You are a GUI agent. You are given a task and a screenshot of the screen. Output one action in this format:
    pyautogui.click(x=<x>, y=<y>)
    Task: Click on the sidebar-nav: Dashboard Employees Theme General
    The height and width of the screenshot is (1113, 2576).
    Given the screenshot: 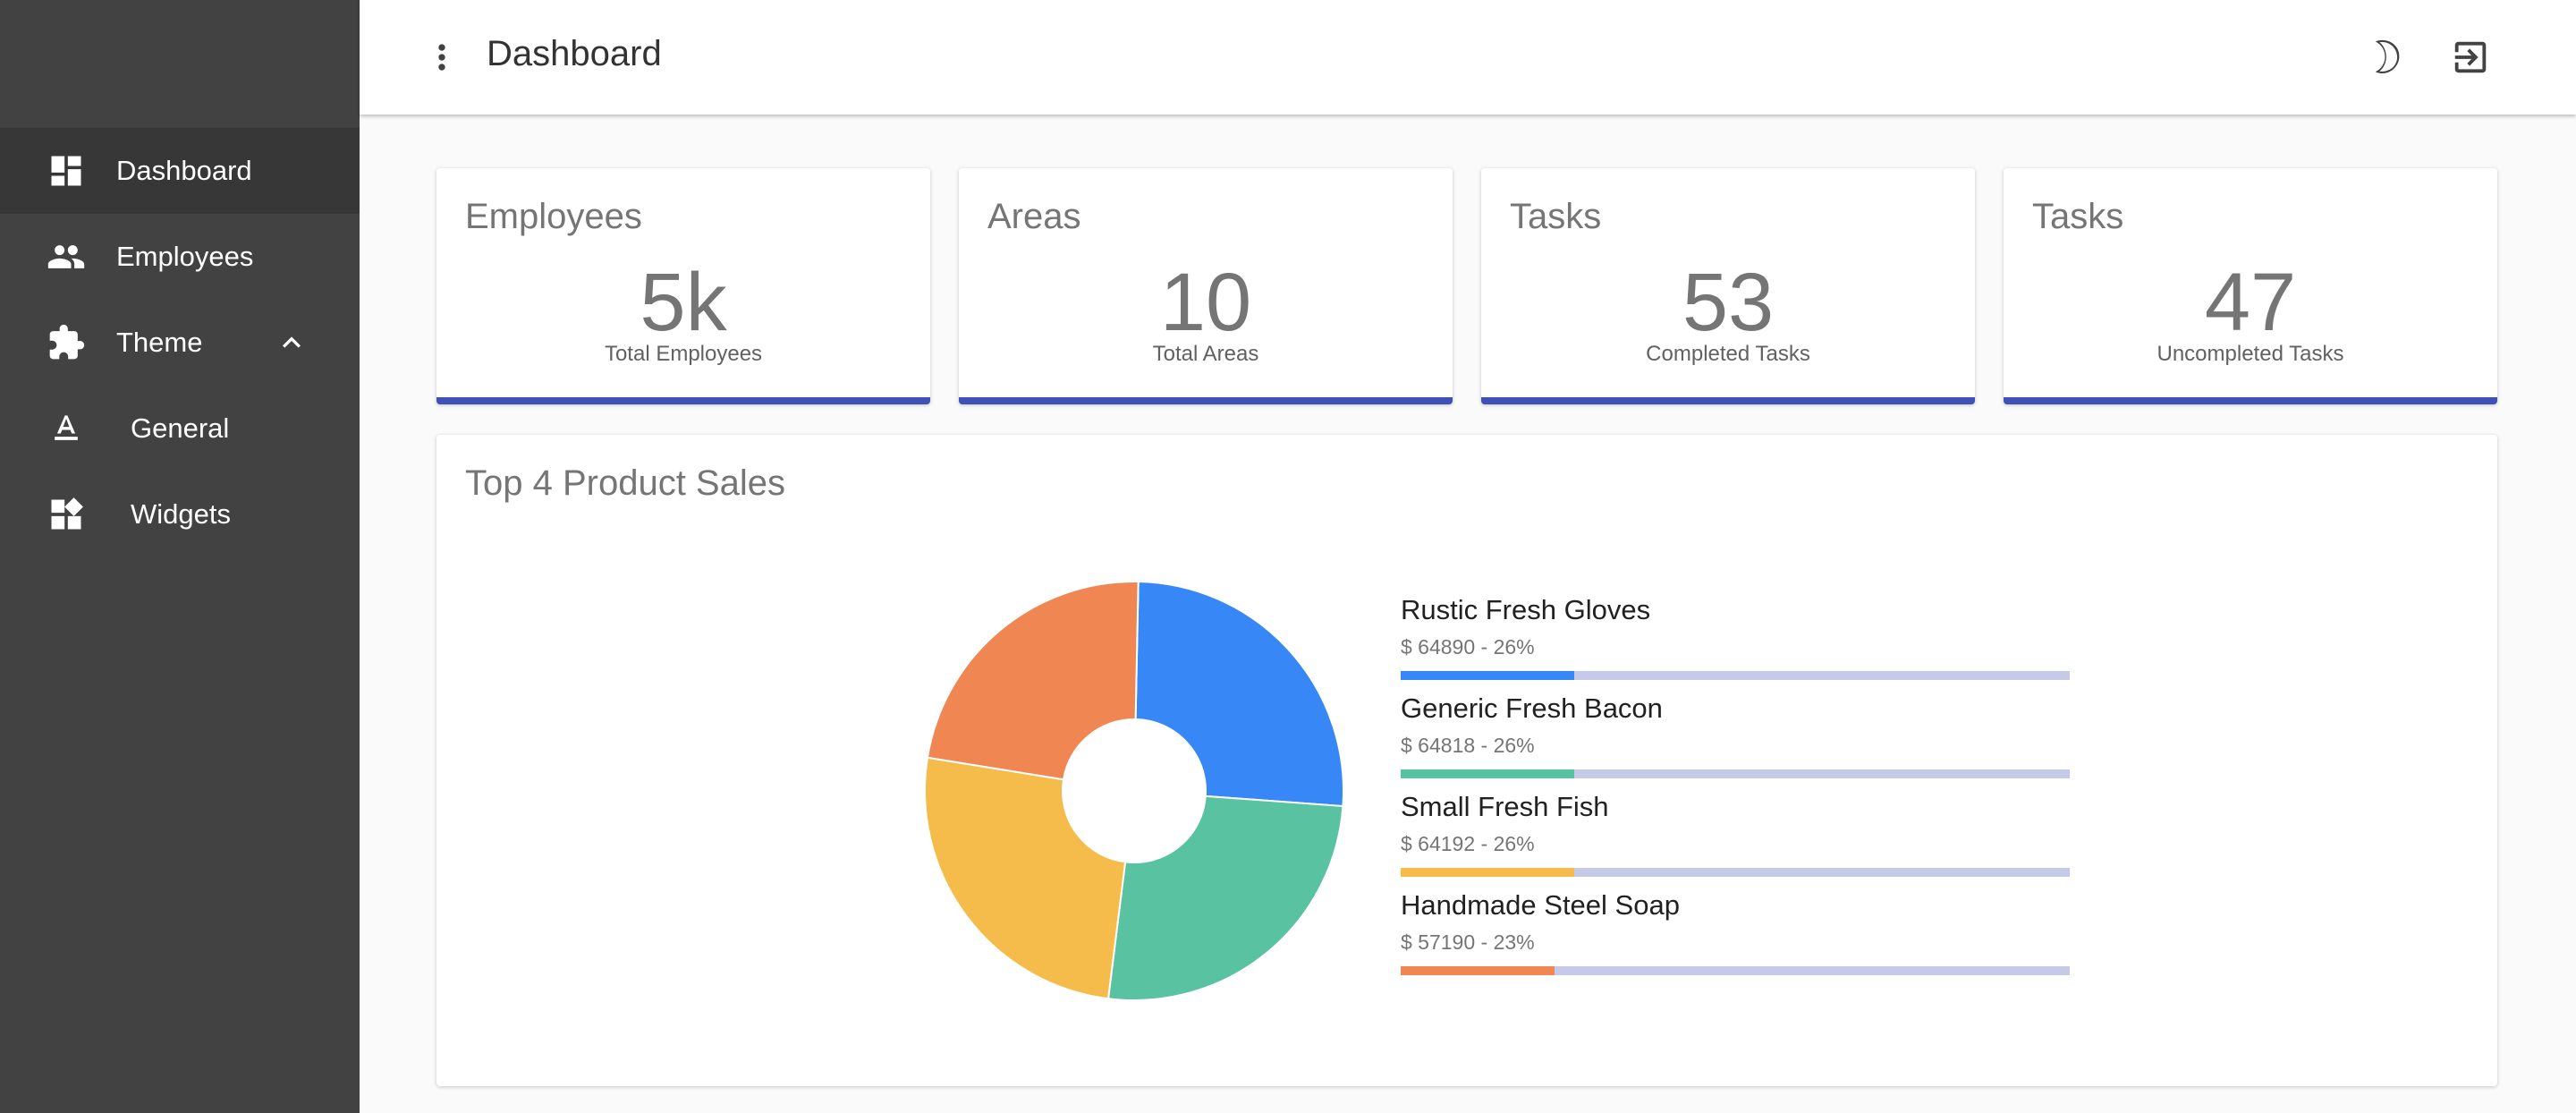 What is the action you would take?
    pyautogui.click(x=180, y=342)
    